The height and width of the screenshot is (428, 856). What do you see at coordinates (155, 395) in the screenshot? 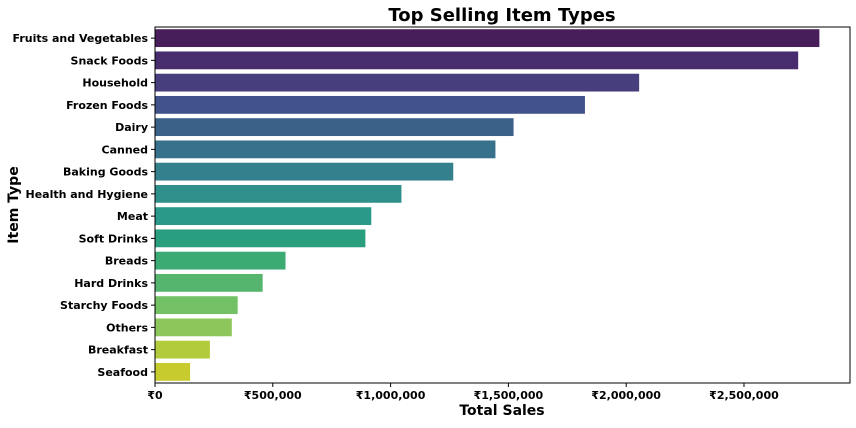
I see `x-tick-label: ₹0` at bounding box center [155, 395].